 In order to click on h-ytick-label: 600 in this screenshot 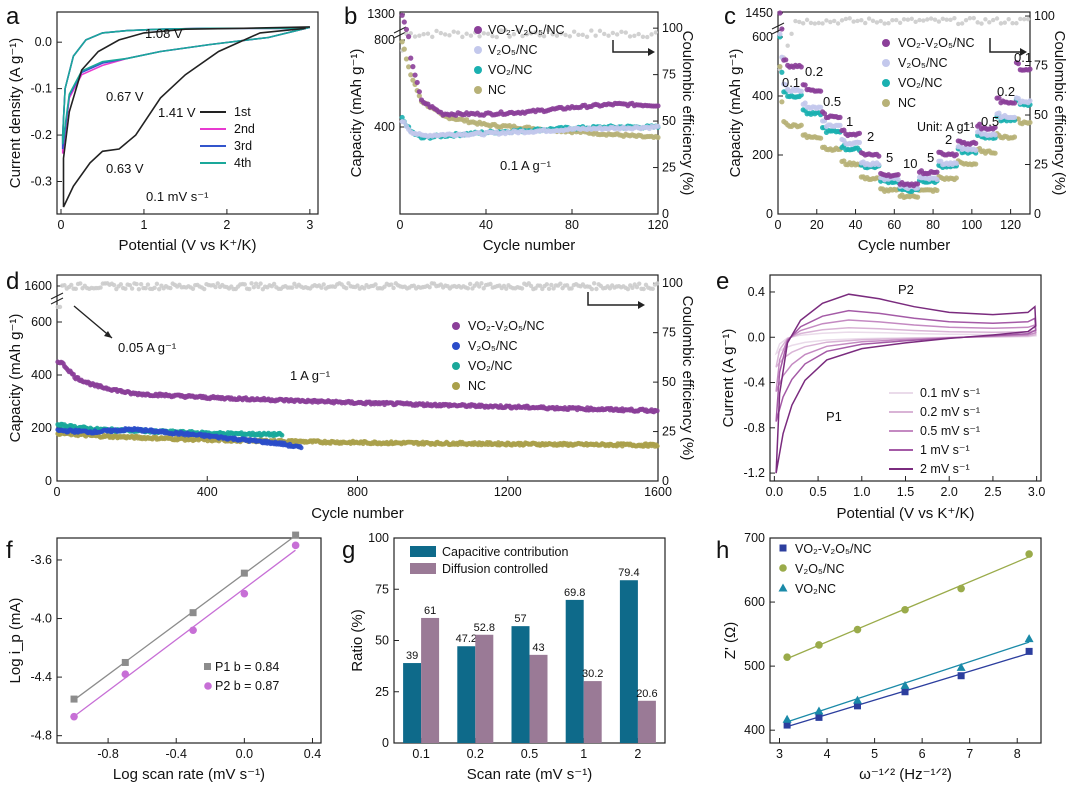, I will do `click(754, 602)`.